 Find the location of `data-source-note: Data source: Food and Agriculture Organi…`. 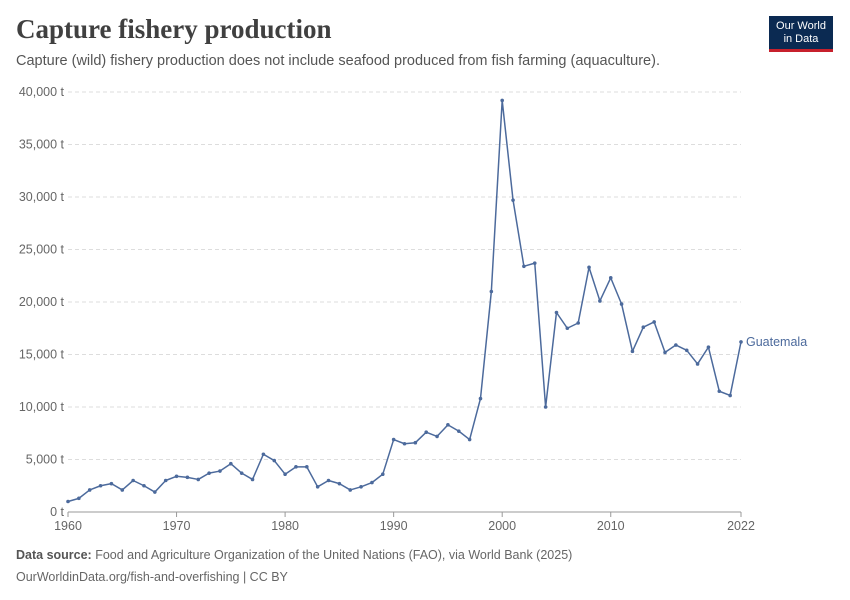

data-source-note: Data source: Food and Agriculture Organi… is located at coordinates (294, 555).